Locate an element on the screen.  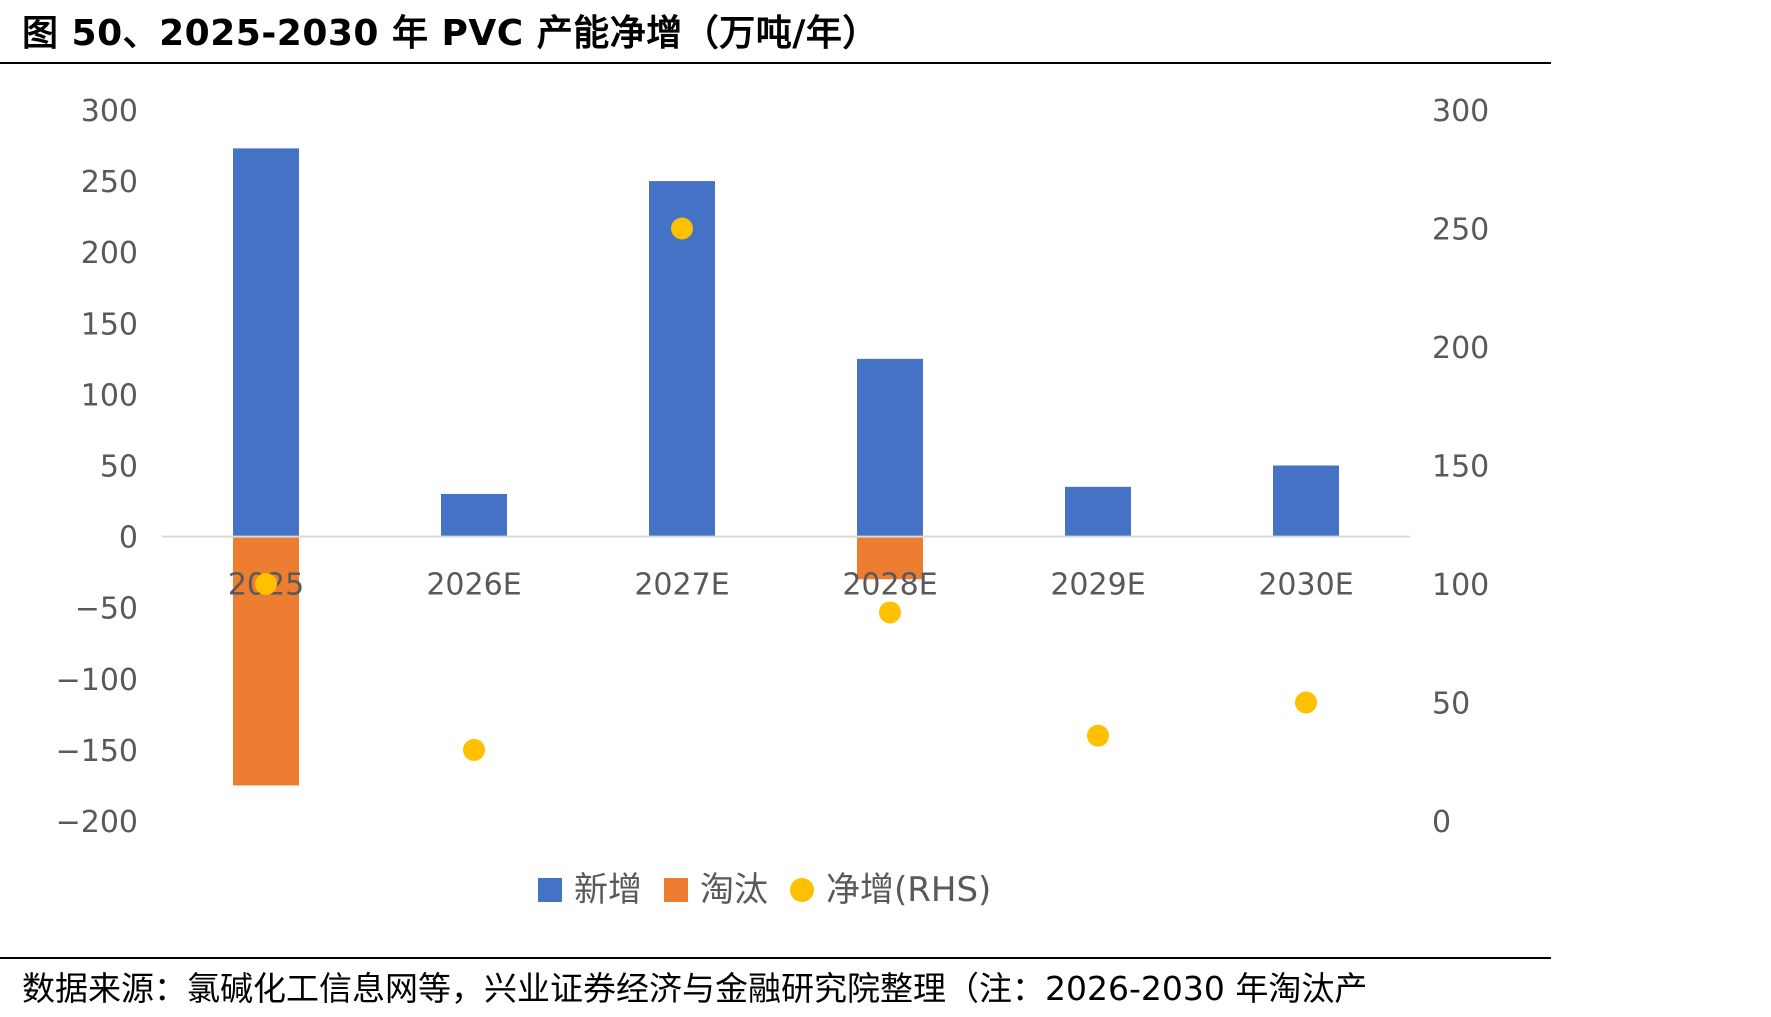
left-tick-label: 50 is located at coordinates (119, 467).